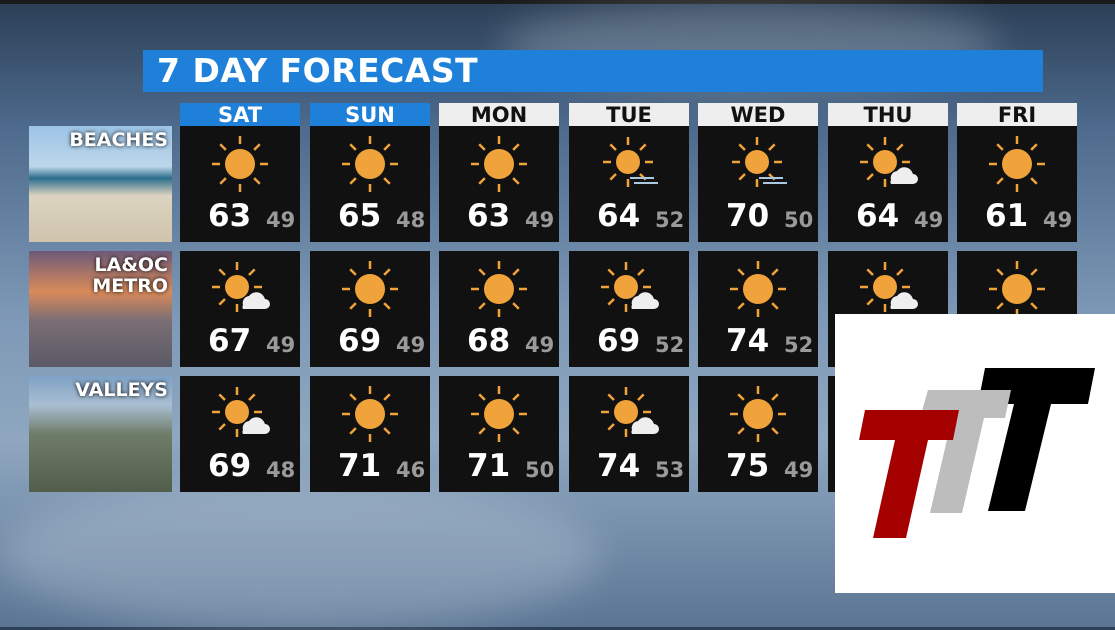 The width and height of the screenshot is (1115, 630). I want to click on forecast-cell: 69 49, so click(370, 309).